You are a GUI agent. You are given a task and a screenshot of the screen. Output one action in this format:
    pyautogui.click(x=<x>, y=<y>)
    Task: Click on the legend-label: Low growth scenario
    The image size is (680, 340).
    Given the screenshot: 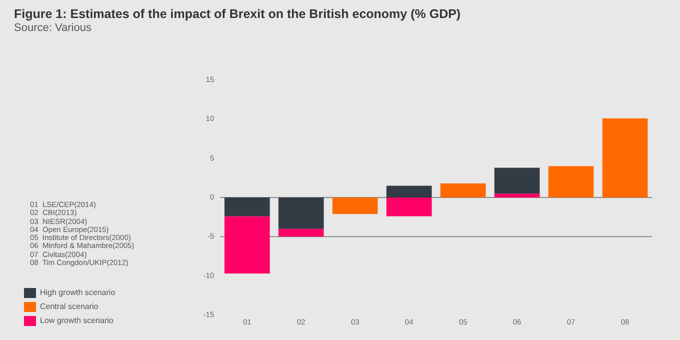 What is the action you would take?
    pyautogui.click(x=77, y=321)
    